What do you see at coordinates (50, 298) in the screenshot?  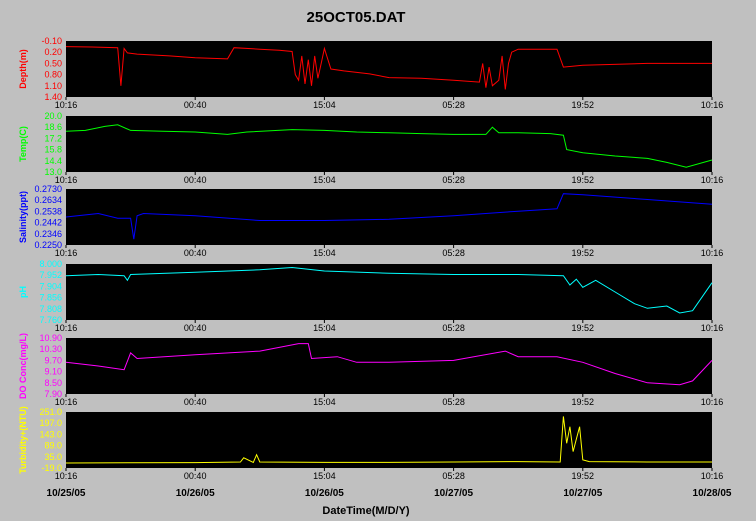 I see `y-tick-label: 7.856` at bounding box center [50, 298].